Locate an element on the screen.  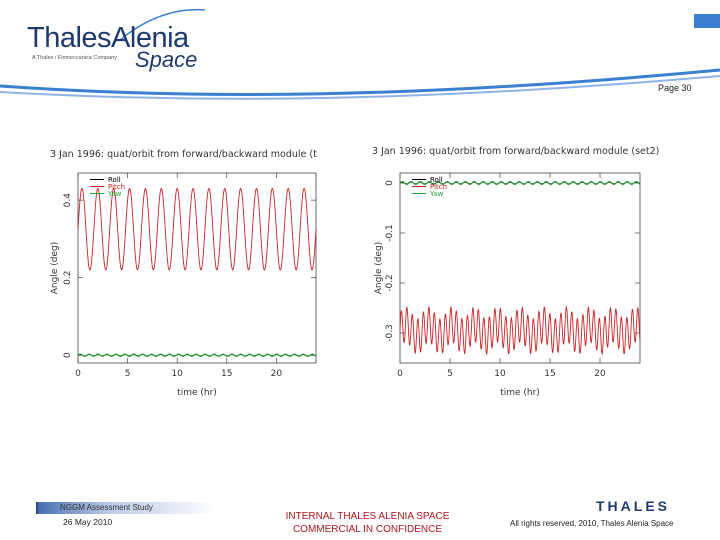
chart-0-legend-roll: Roll is located at coordinates (114, 180).